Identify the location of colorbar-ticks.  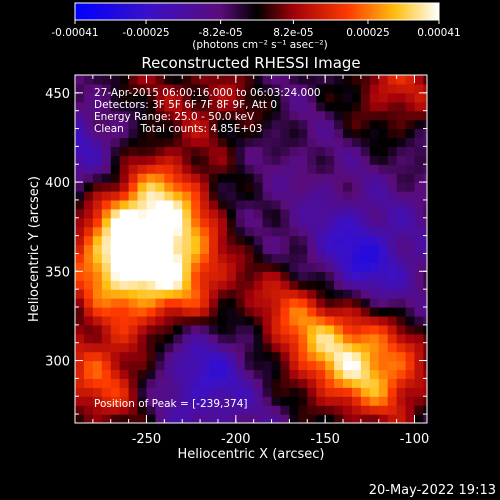
(257, 22).